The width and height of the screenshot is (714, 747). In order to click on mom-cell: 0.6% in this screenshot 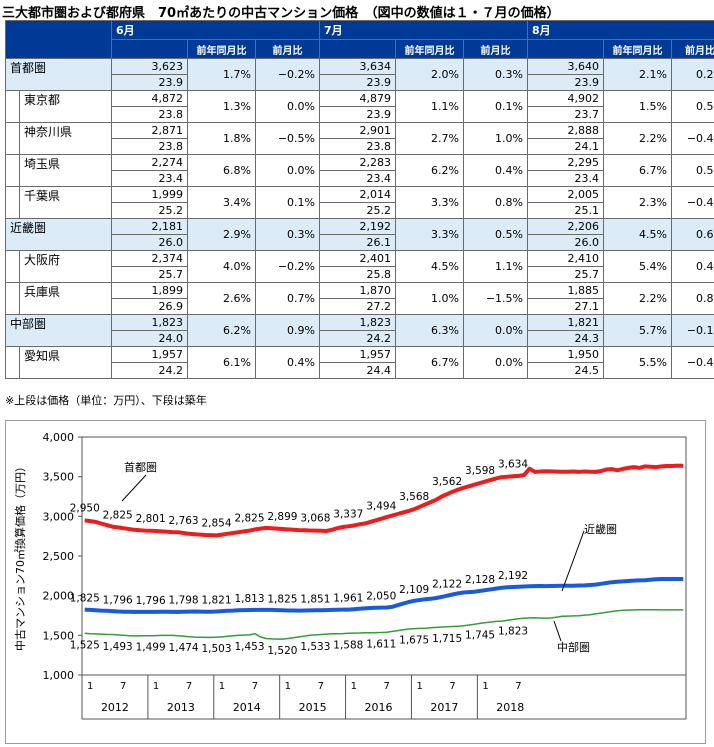, I will do `click(693, 235)`.